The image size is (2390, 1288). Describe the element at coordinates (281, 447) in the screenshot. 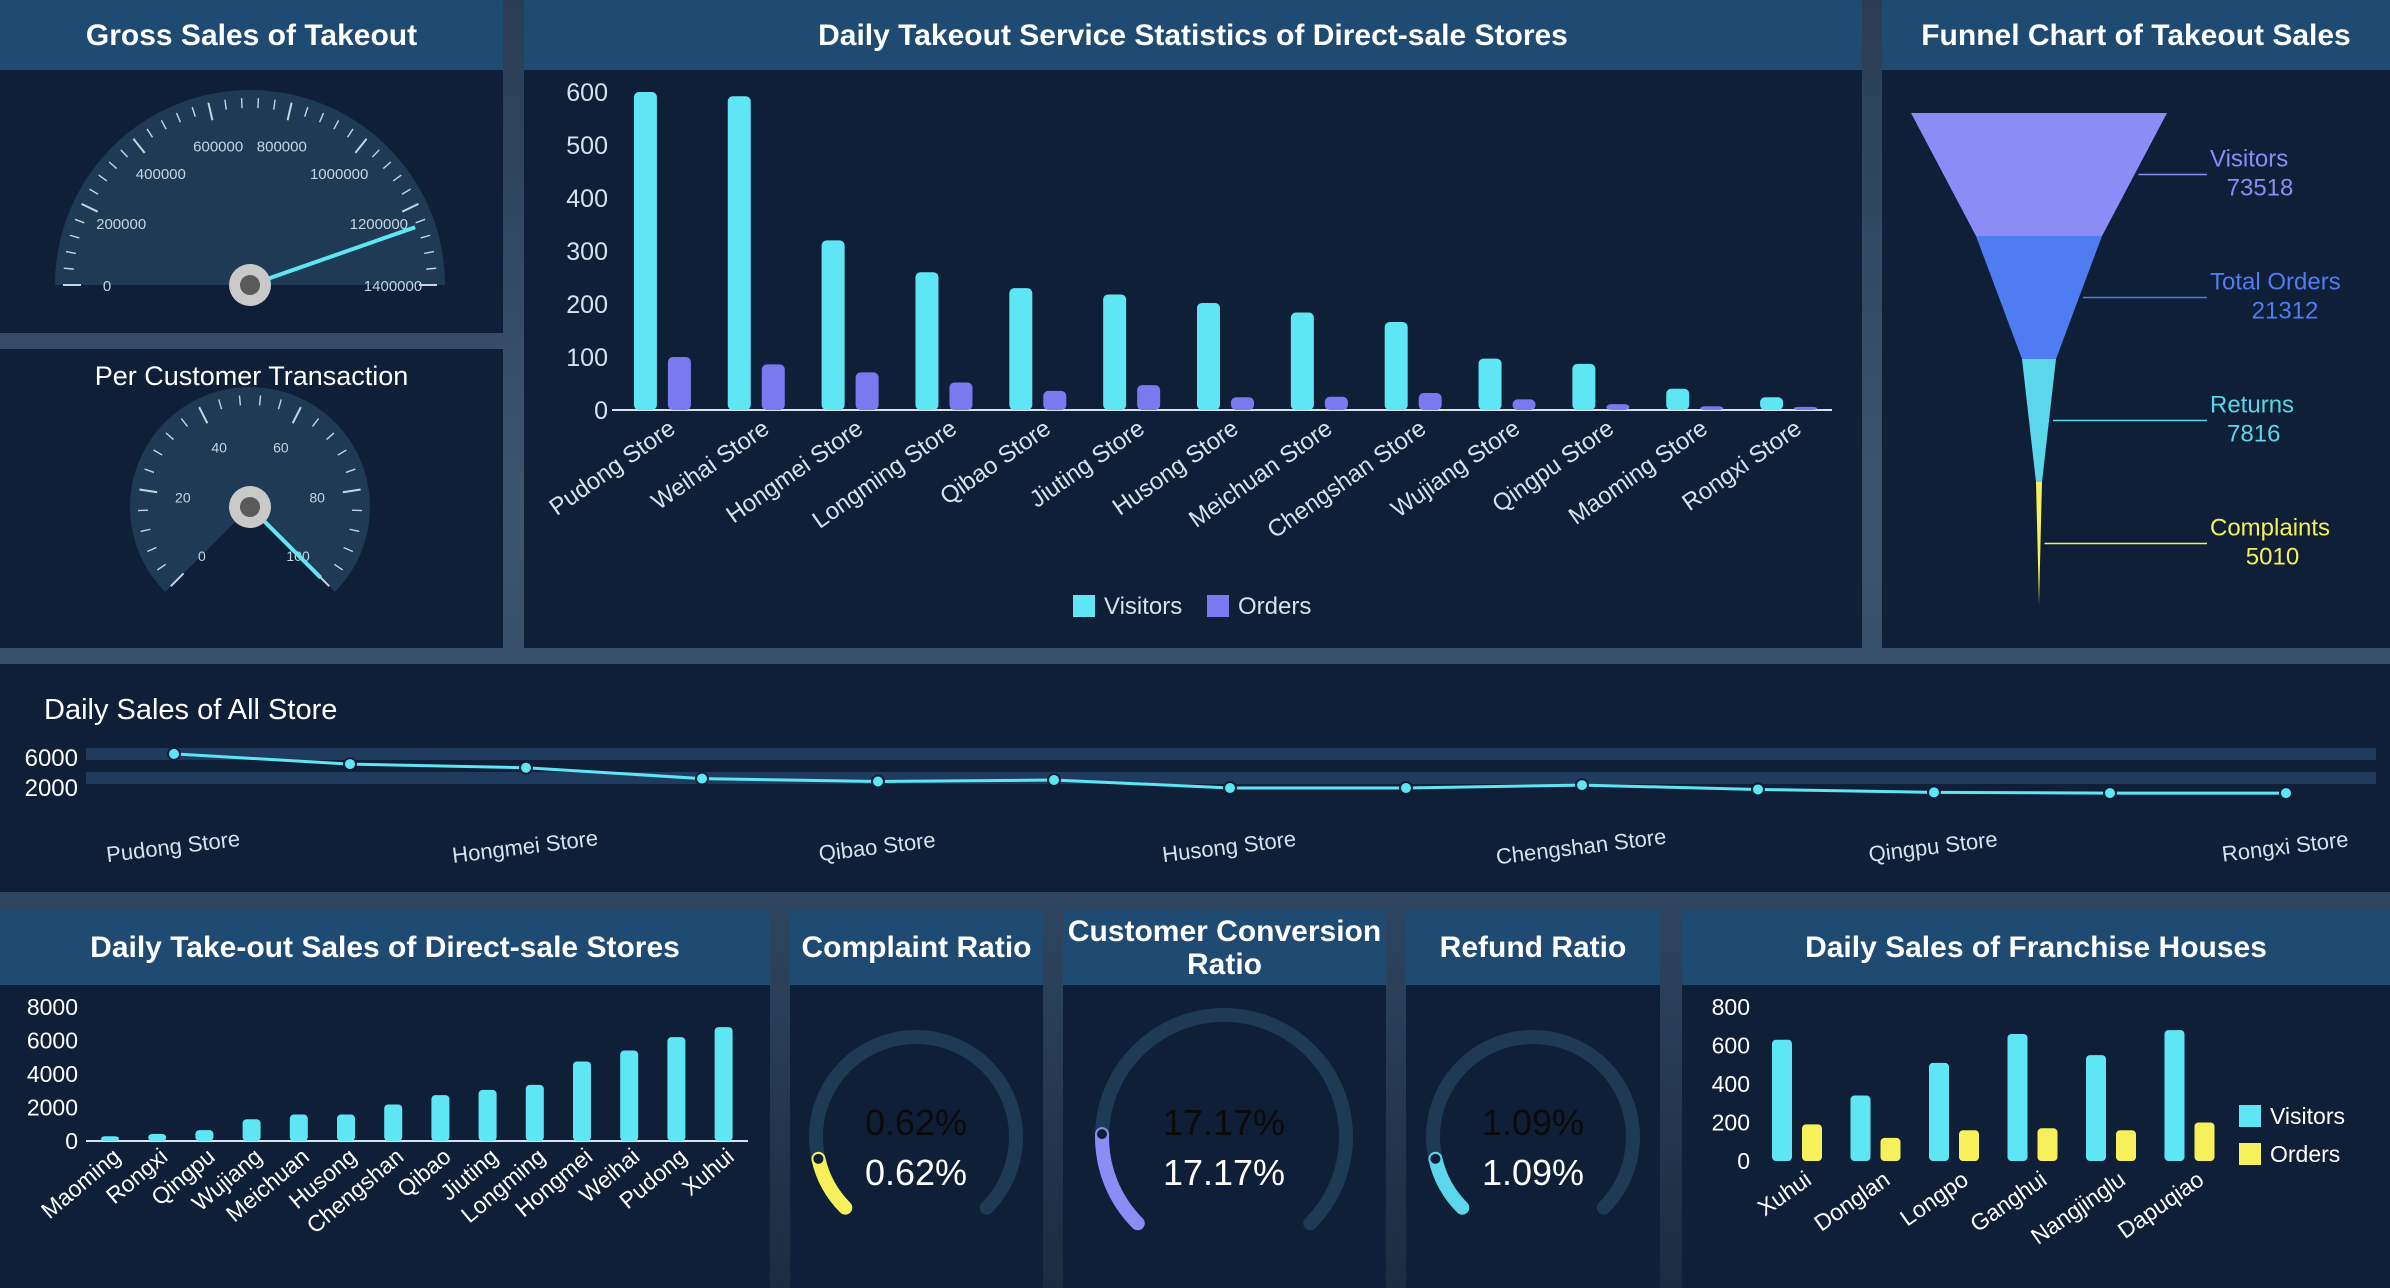

I see `gauge-tick-label: 60` at that location.